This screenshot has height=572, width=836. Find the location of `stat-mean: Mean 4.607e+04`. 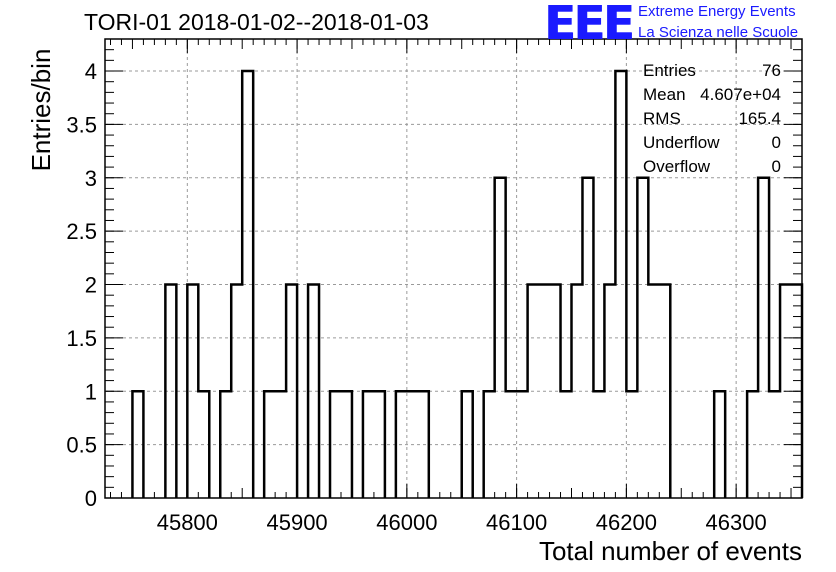

stat-mean: Mean 4.607e+04 is located at coordinates (712, 97).